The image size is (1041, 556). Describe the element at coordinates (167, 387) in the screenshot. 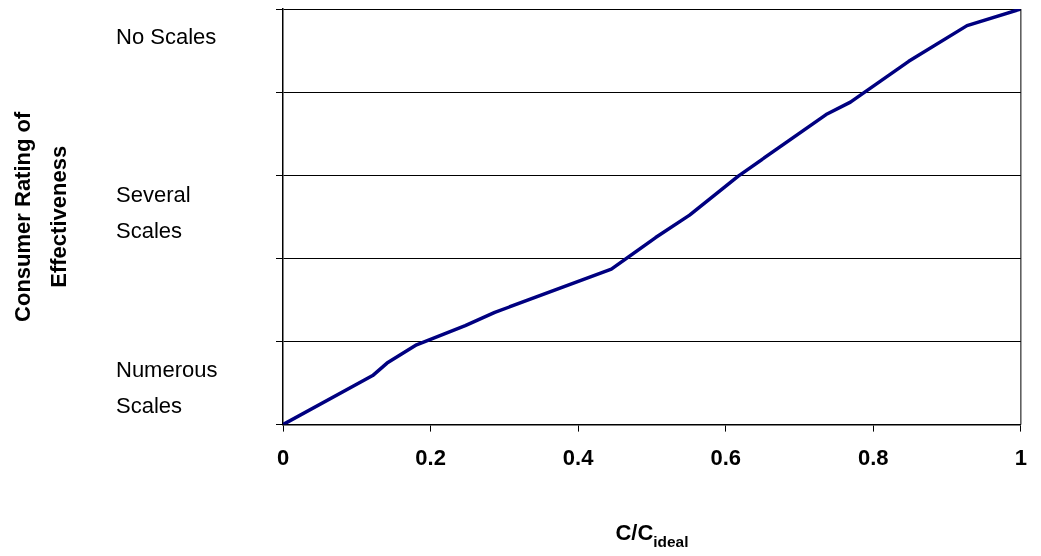

I see `text: Numerous Scales` at that location.